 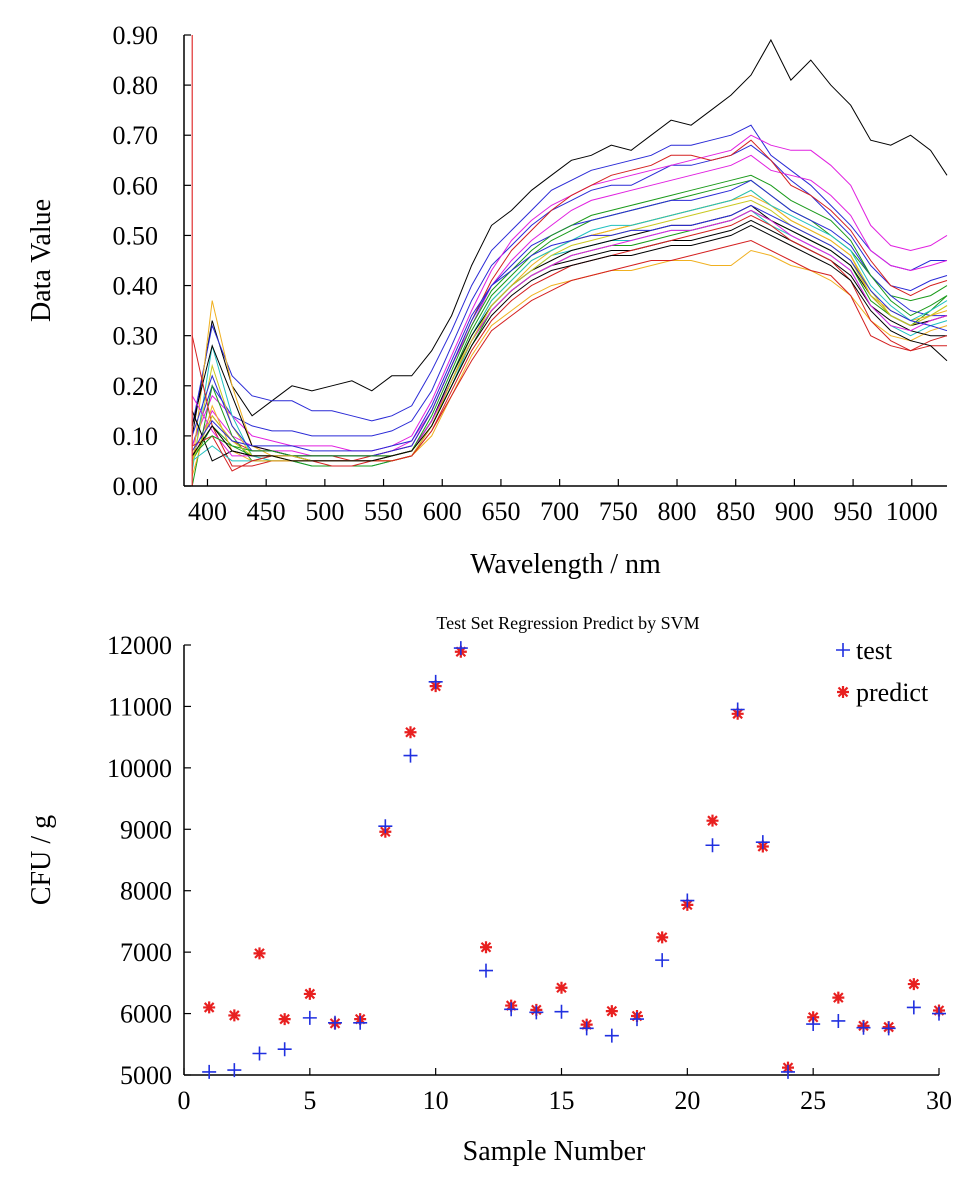 What do you see at coordinates (912, 511) in the screenshot?
I see `x-tick-label: 1000` at bounding box center [912, 511].